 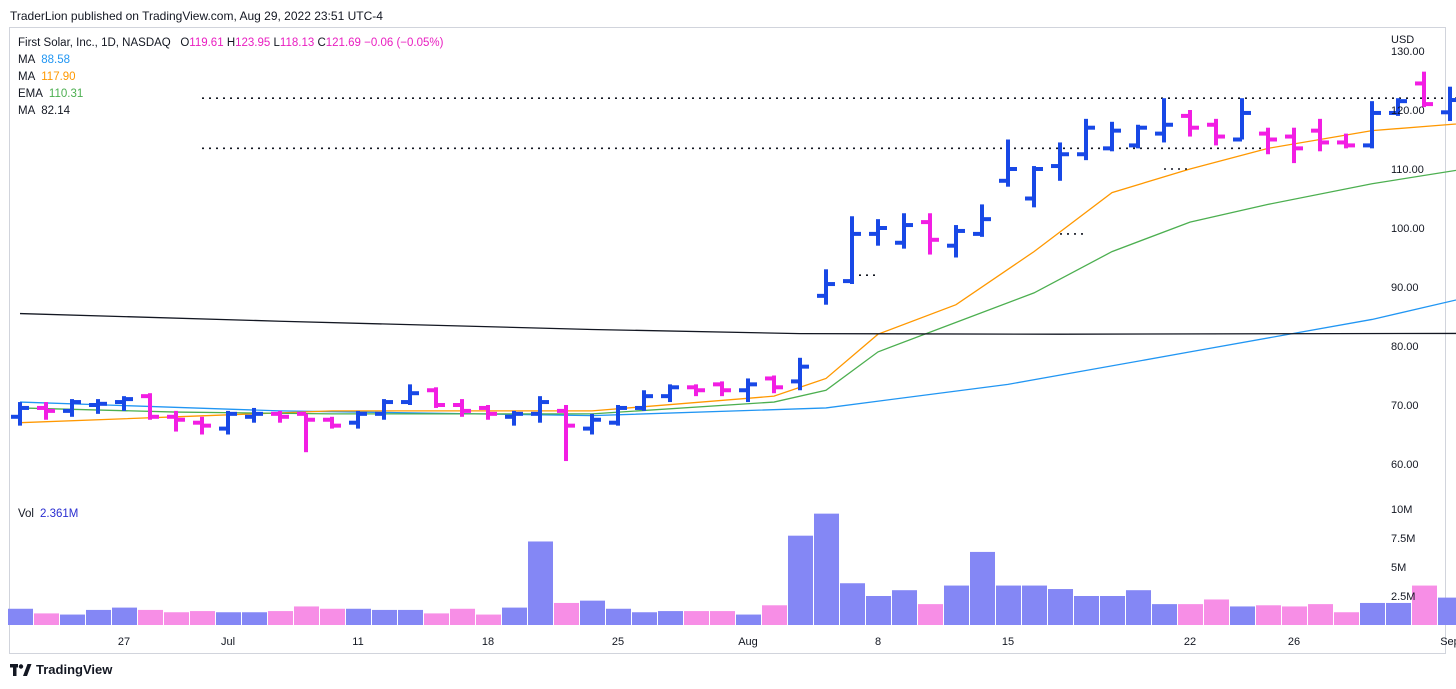 I want to click on time-tick-label: 25, so click(x=618, y=642).